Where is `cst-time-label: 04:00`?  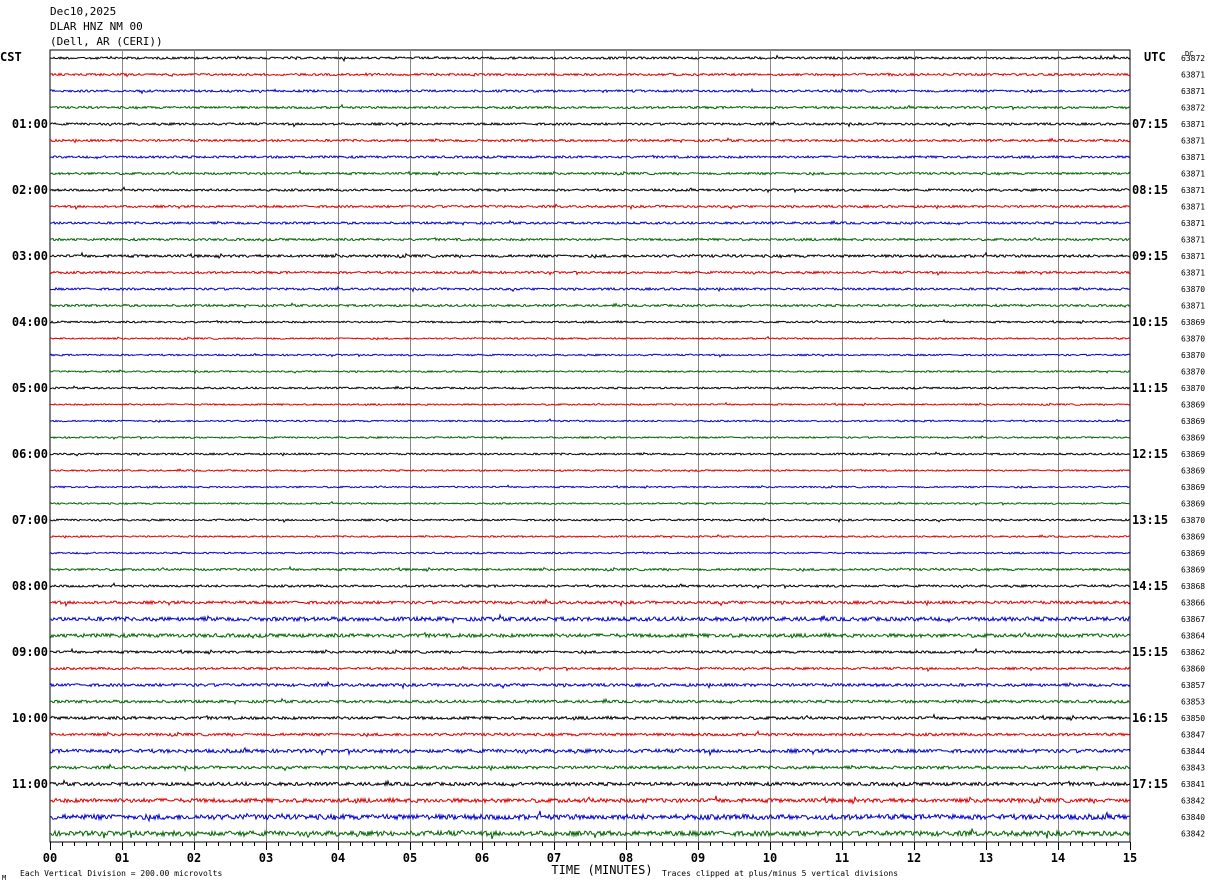
cst-time-label: 04:00 is located at coordinates (30, 322).